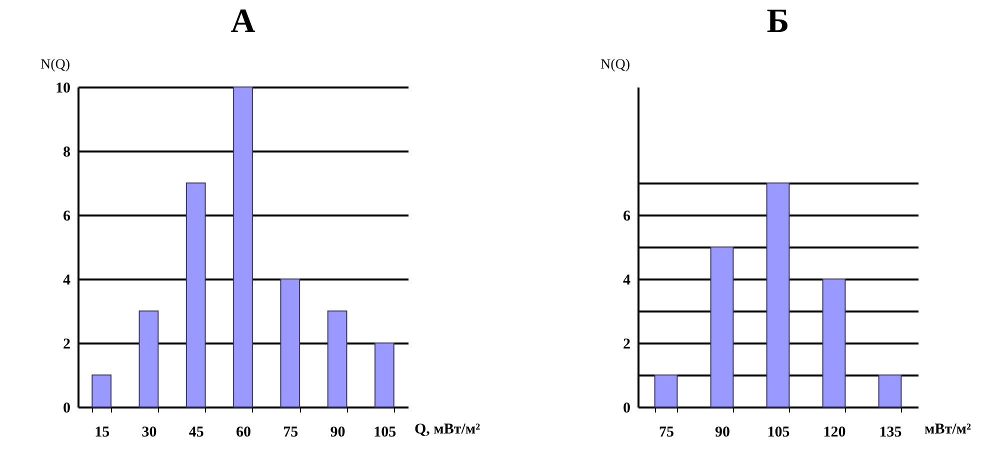  What do you see at coordinates (447, 430) in the screenshot?
I see `x-axis-title: Q, мВт/м²` at bounding box center [447, 430].